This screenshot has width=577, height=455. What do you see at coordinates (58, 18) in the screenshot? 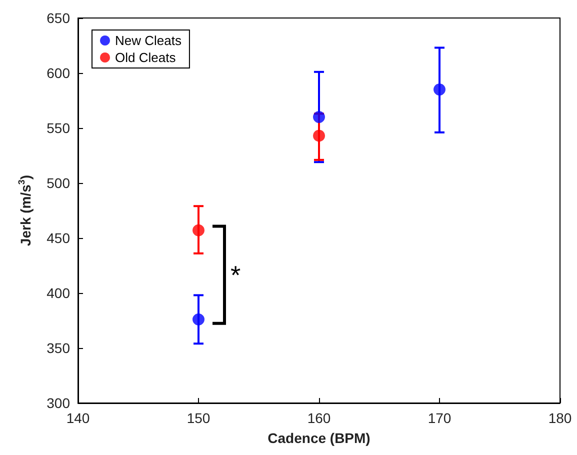
I see `y-tick-label: 650` at bounding box center [58, 18].